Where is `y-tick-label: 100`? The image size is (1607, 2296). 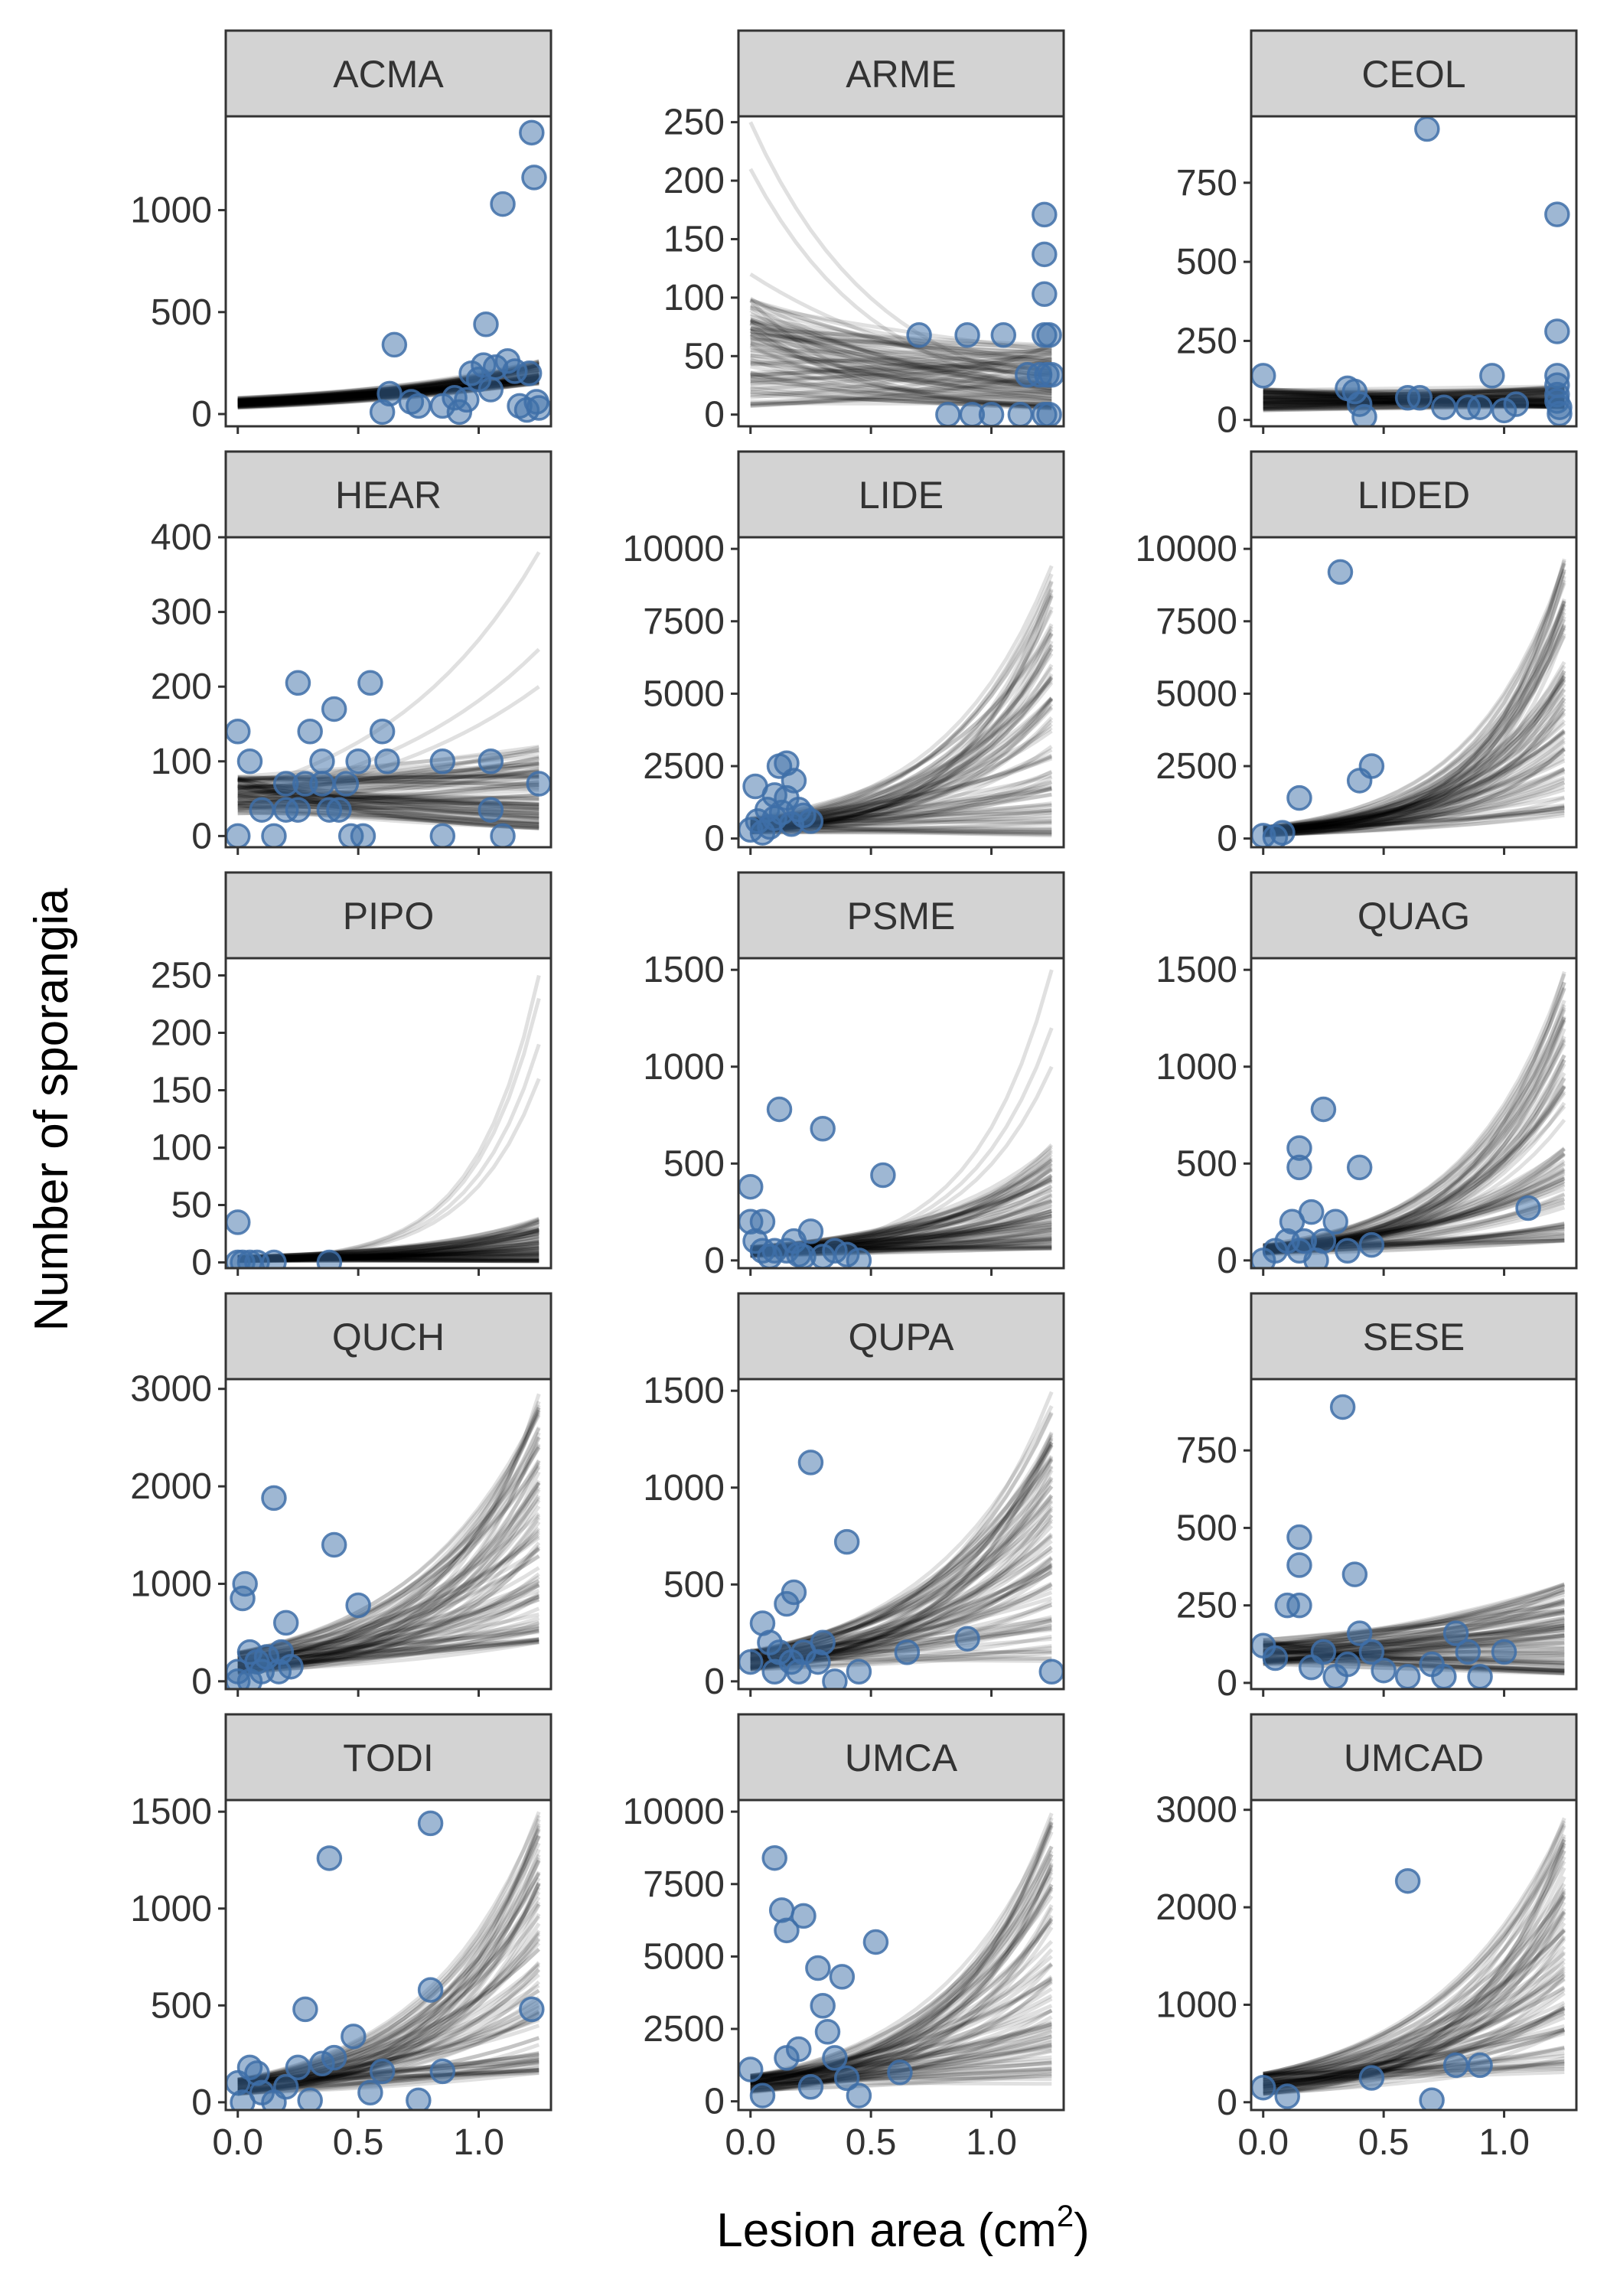 y-tick-label: 100 is located at coordinates (694, 298).